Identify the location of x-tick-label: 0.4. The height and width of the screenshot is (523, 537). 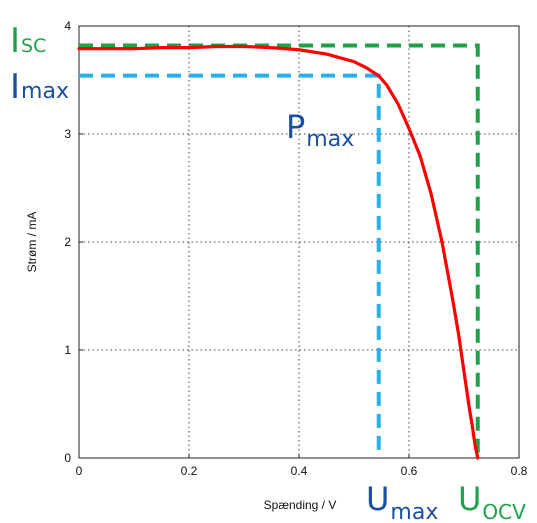
(299, 471).